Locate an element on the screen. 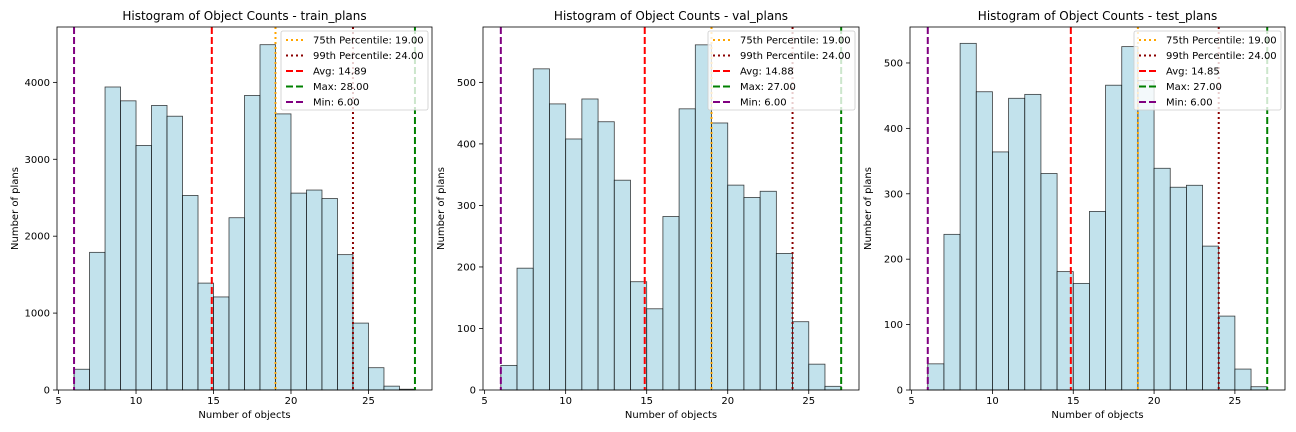  chart-title: Histogram of Object Counts - train_plans is located at coordinates (244, 16).